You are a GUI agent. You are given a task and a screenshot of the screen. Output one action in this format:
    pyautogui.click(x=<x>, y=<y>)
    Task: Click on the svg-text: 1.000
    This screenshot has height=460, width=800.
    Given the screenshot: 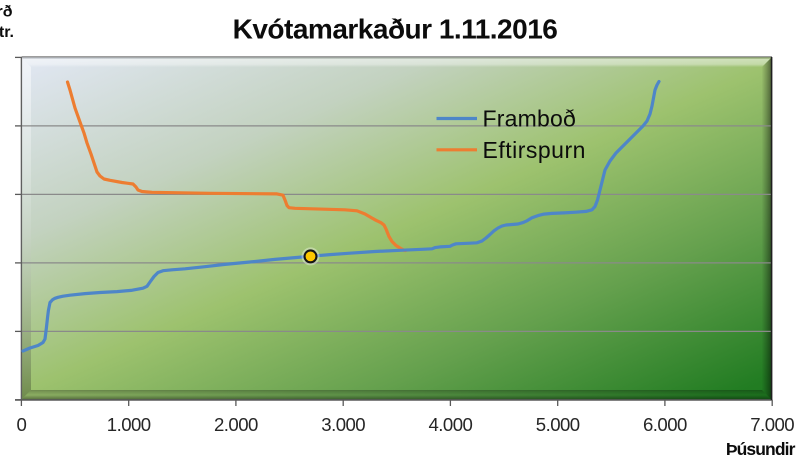 What is the action you would take?
    pyautogui.click(x=129, y=424)
    